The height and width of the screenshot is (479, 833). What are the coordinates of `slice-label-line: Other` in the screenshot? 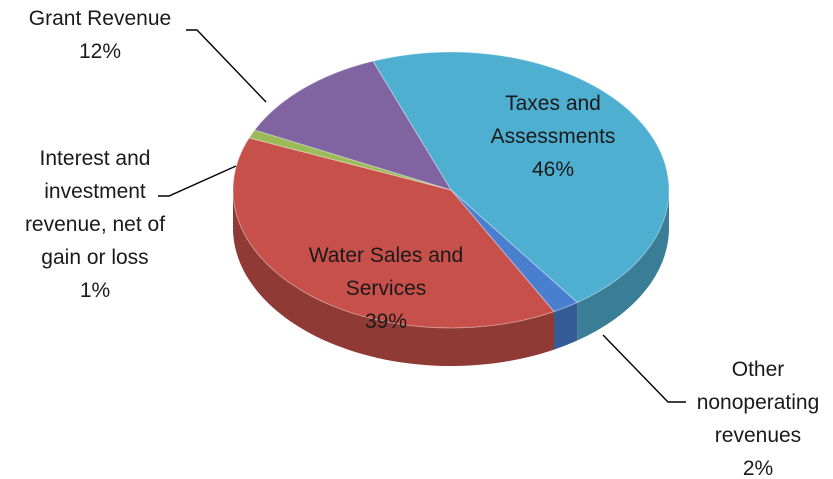 It's located at (758, 369).